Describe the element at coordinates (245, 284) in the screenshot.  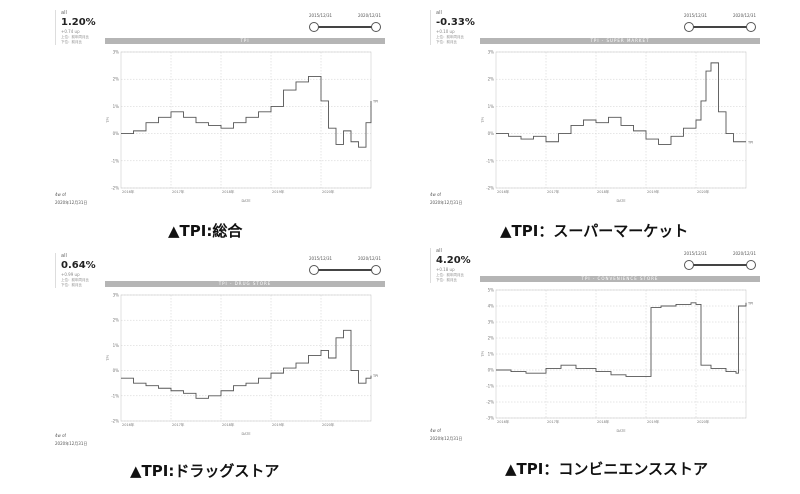
I see `chart-title: TPI - DRUG STORE` at that location.